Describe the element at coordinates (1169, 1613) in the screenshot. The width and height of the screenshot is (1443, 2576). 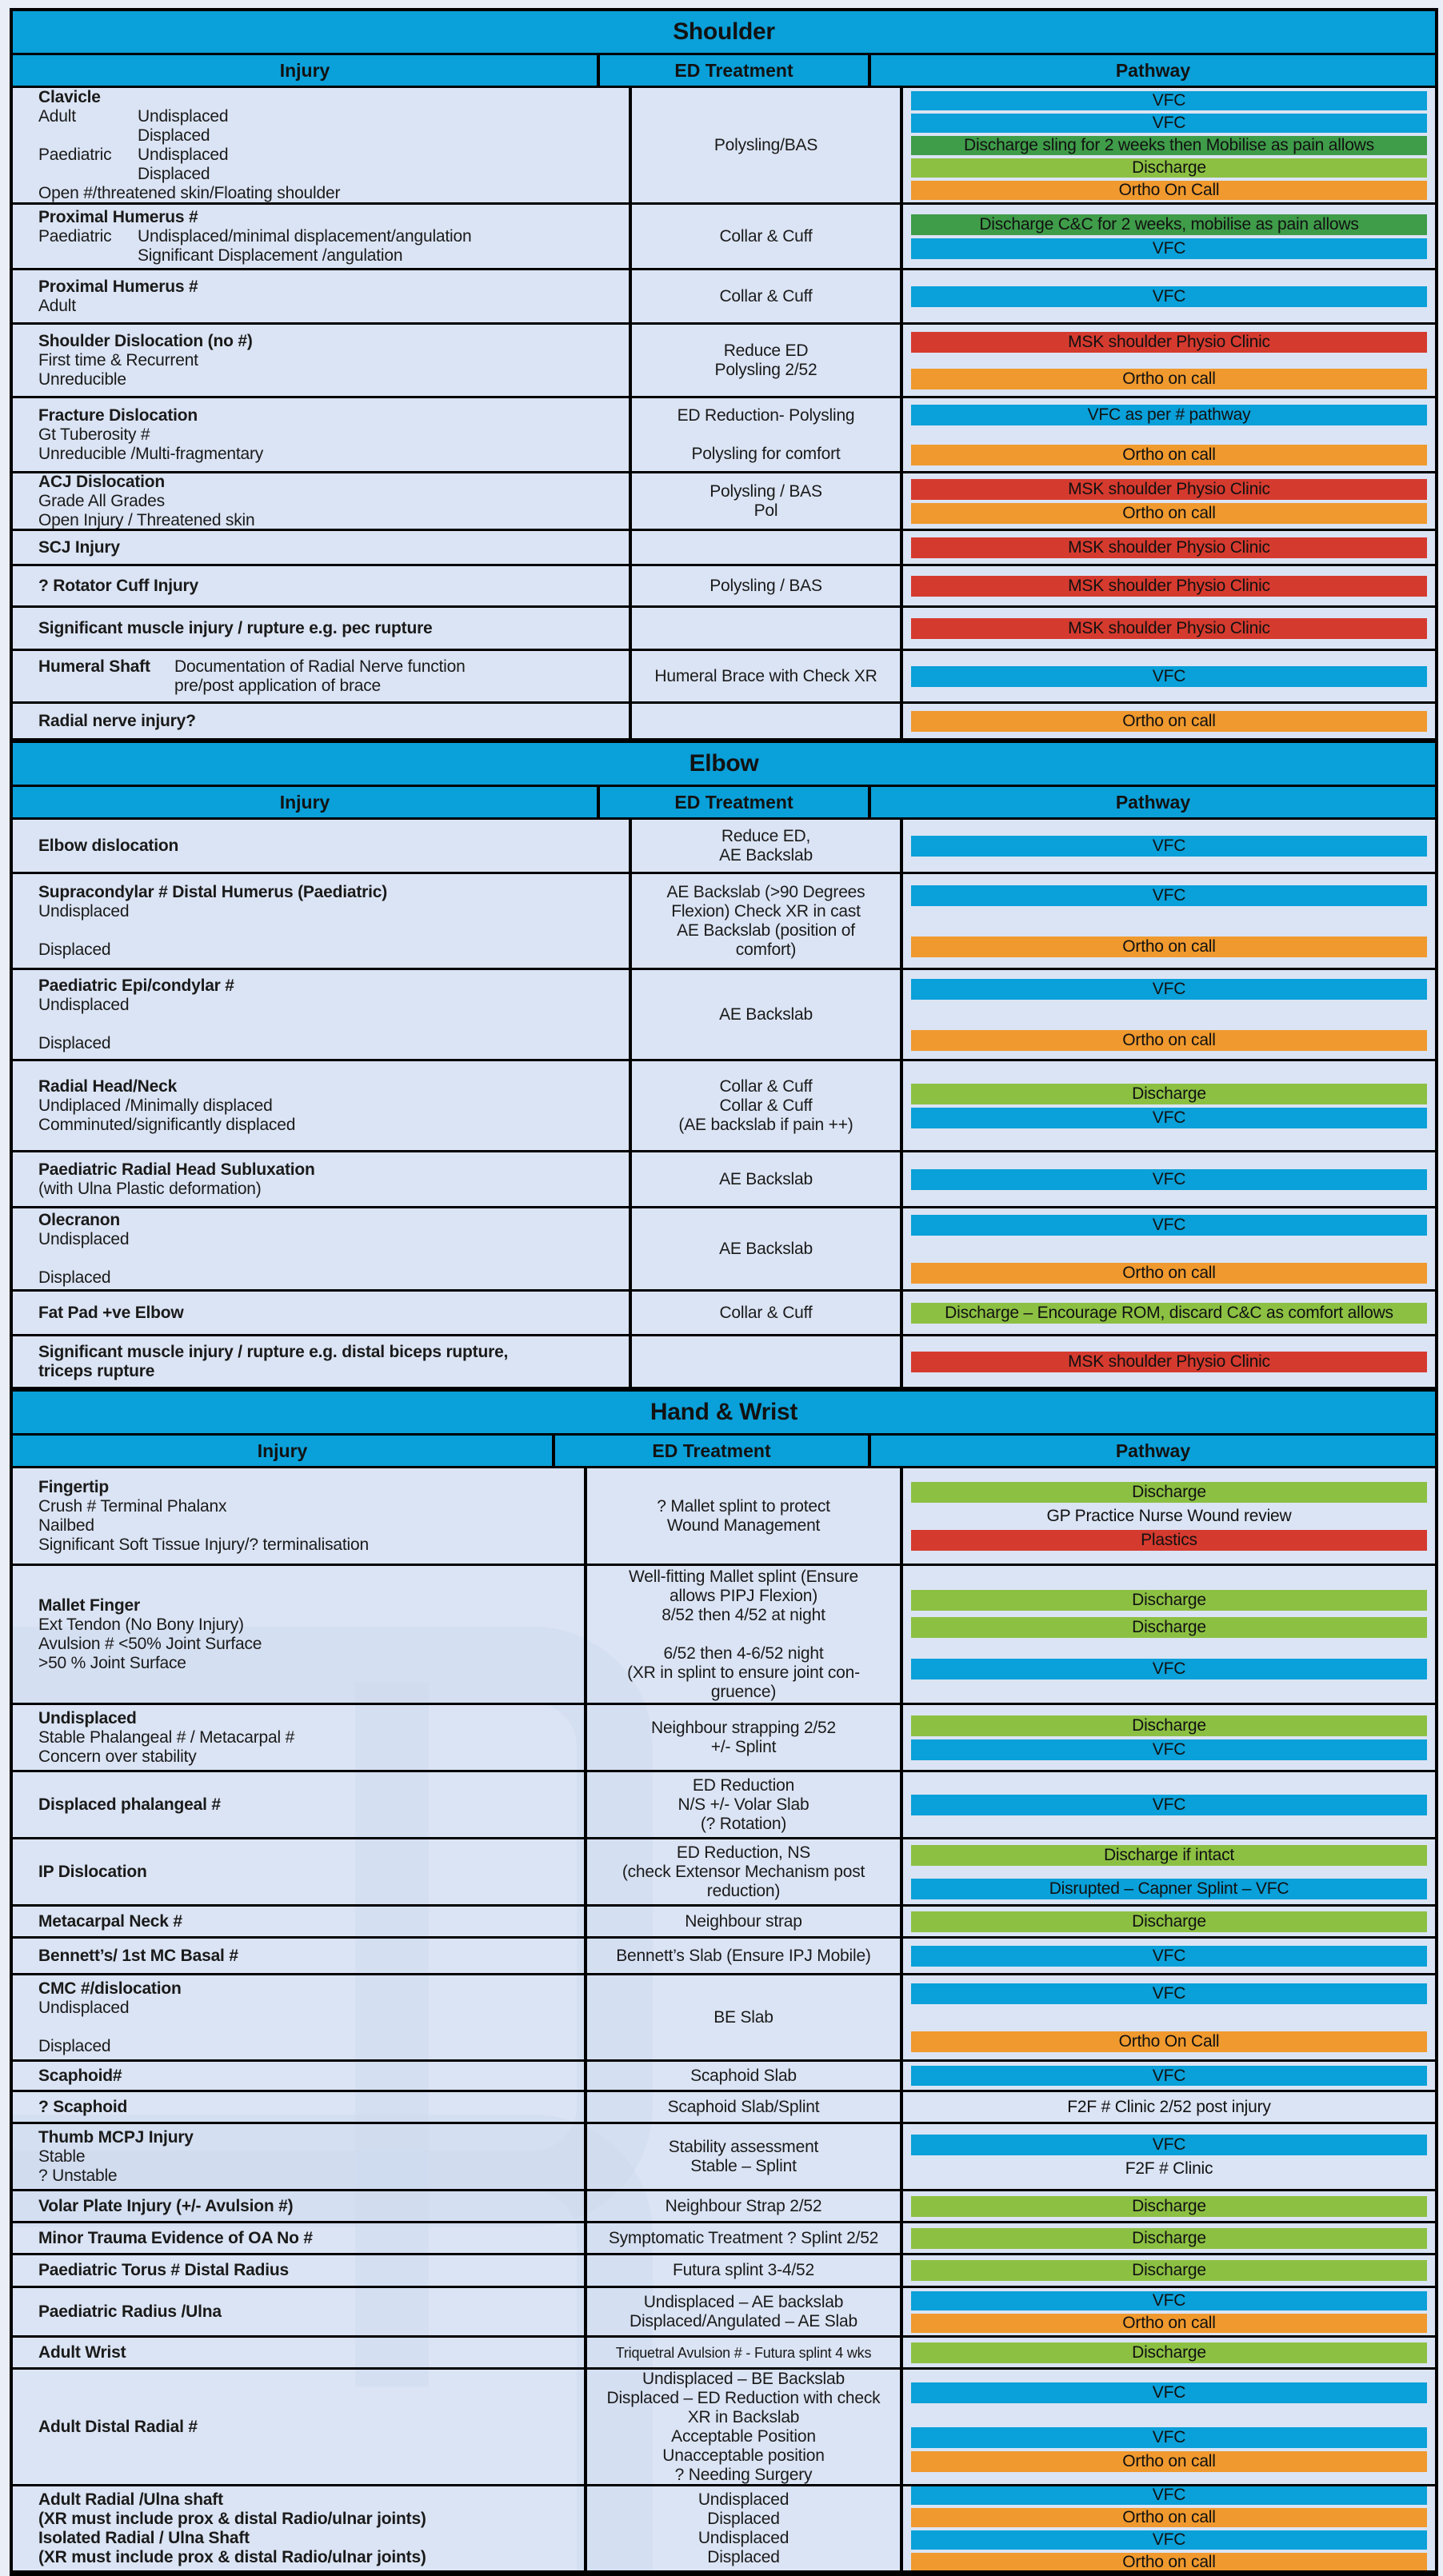
I see `pathway-spacer` at that location.